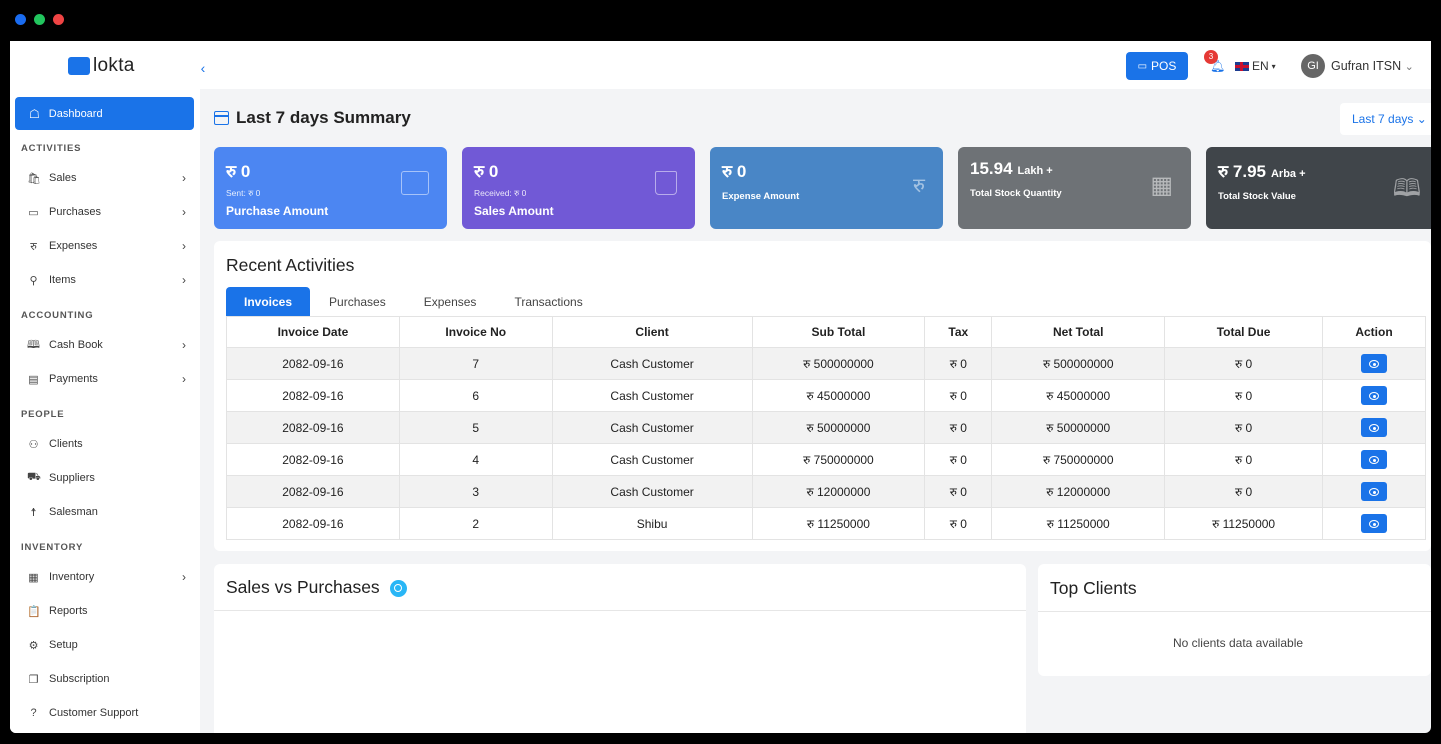 The height and width of the screenshot is (744, 1441). Describe the element at coordinates (1406, 188) in the screenshot. I see `book-icon: 🕮︎` at that location.